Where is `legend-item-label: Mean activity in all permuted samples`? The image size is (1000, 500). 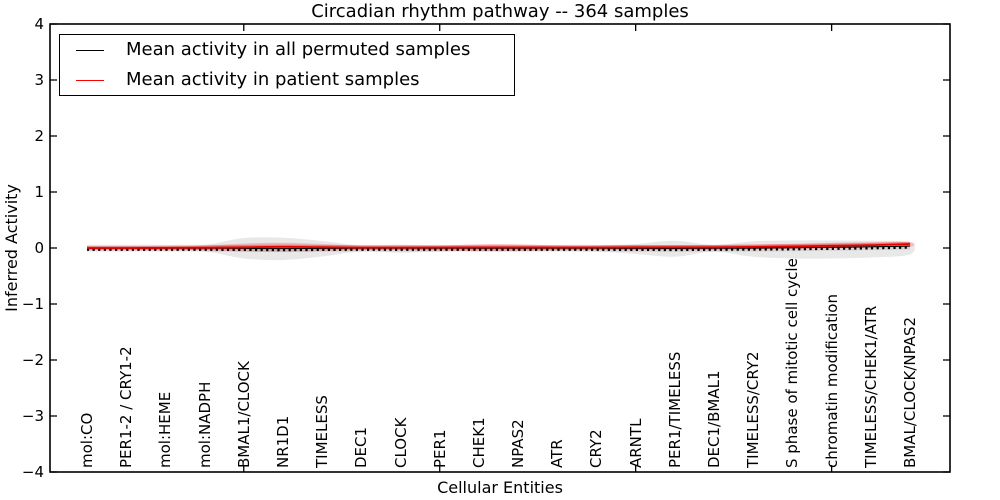
legend-item-label: Mean activity in all permuted samples is located at coordinates (298, 49).